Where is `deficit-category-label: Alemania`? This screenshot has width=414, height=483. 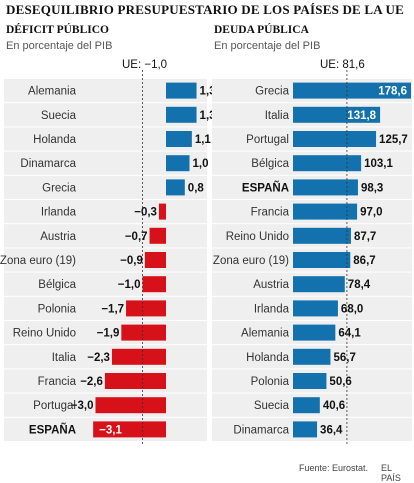 deficit-category-label: Alemania is located at coordinates (52, 92).